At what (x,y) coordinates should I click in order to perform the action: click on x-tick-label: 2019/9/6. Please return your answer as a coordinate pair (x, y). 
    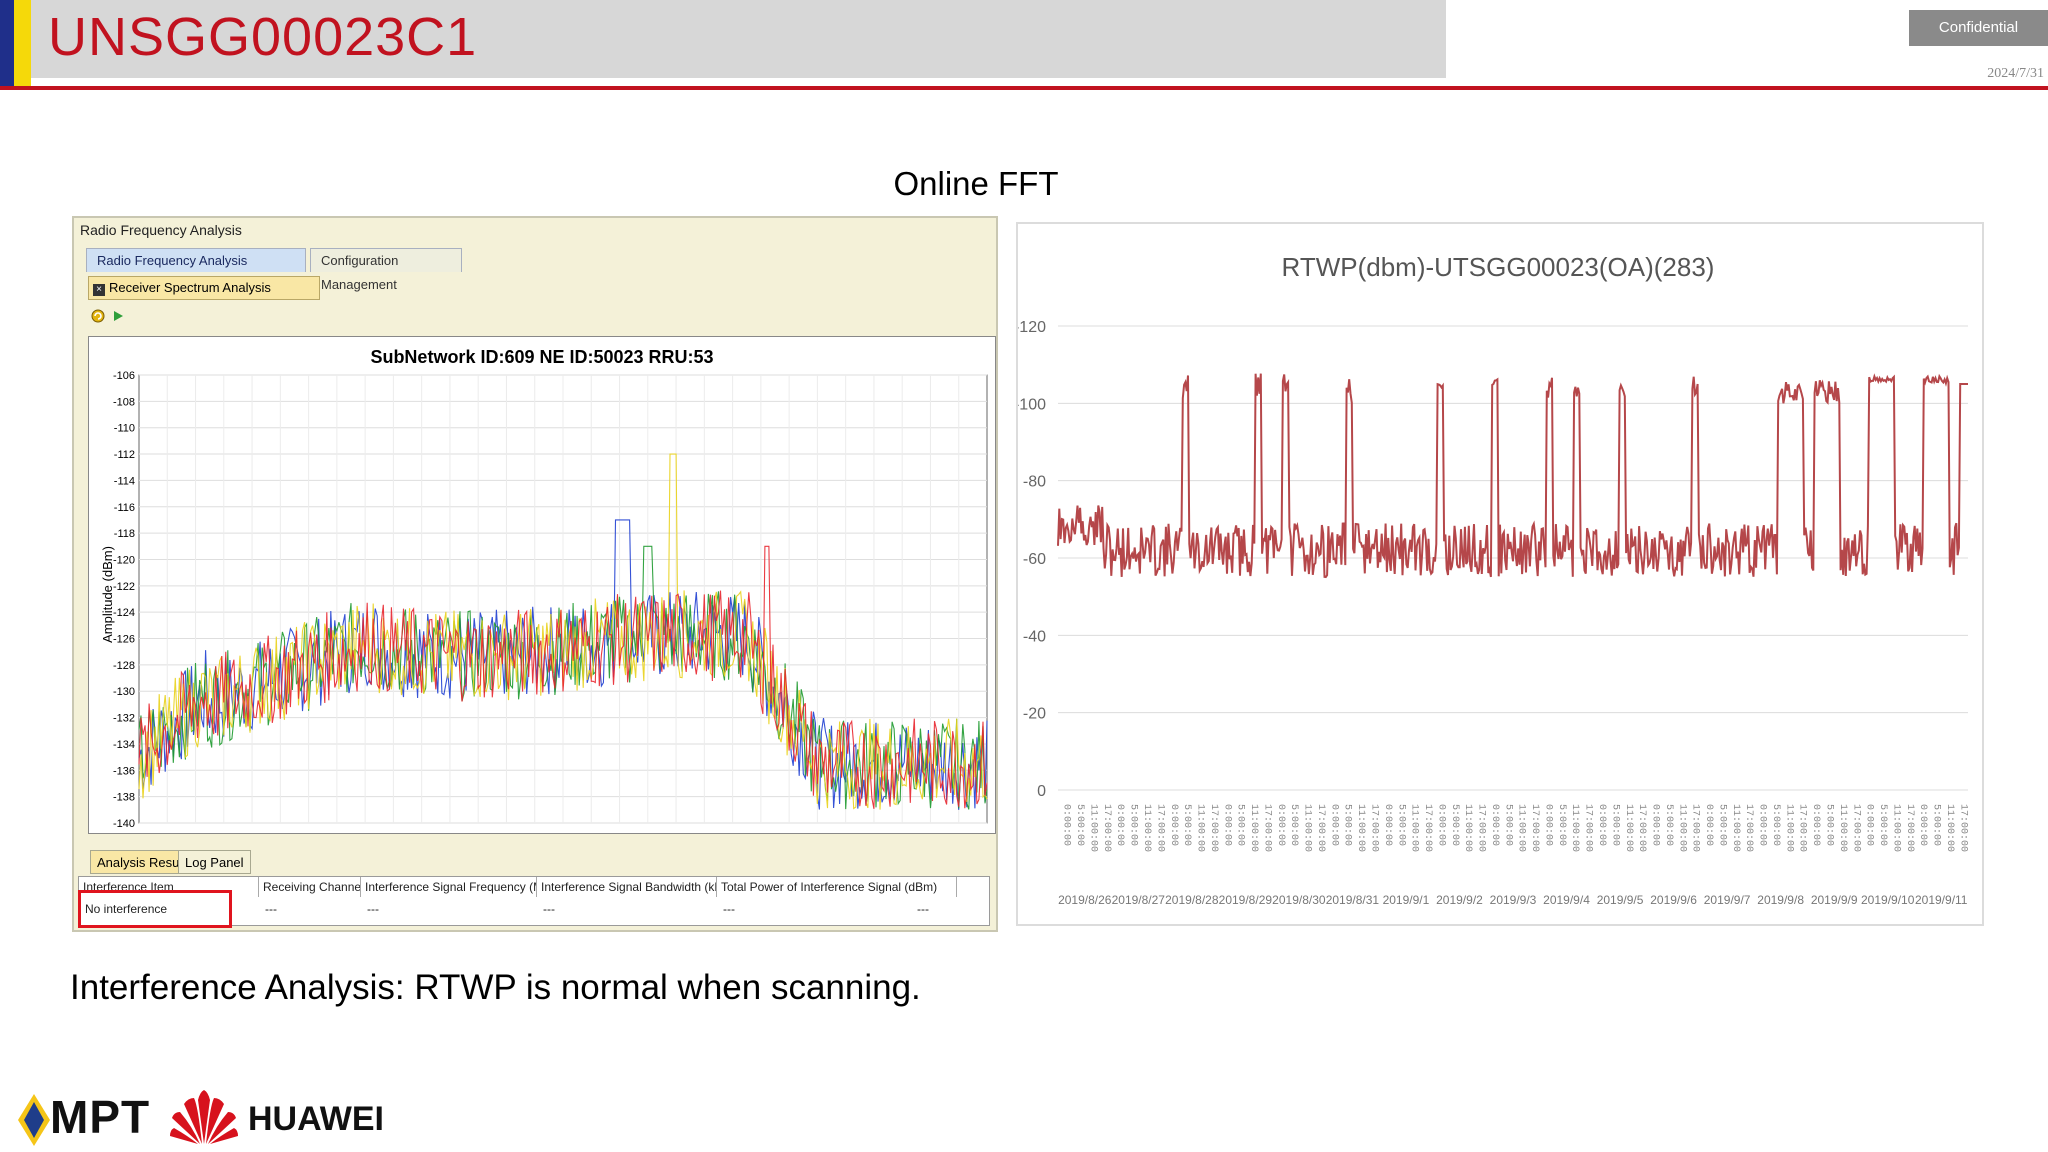
    Looking at the image, I should click on (1673, 900).